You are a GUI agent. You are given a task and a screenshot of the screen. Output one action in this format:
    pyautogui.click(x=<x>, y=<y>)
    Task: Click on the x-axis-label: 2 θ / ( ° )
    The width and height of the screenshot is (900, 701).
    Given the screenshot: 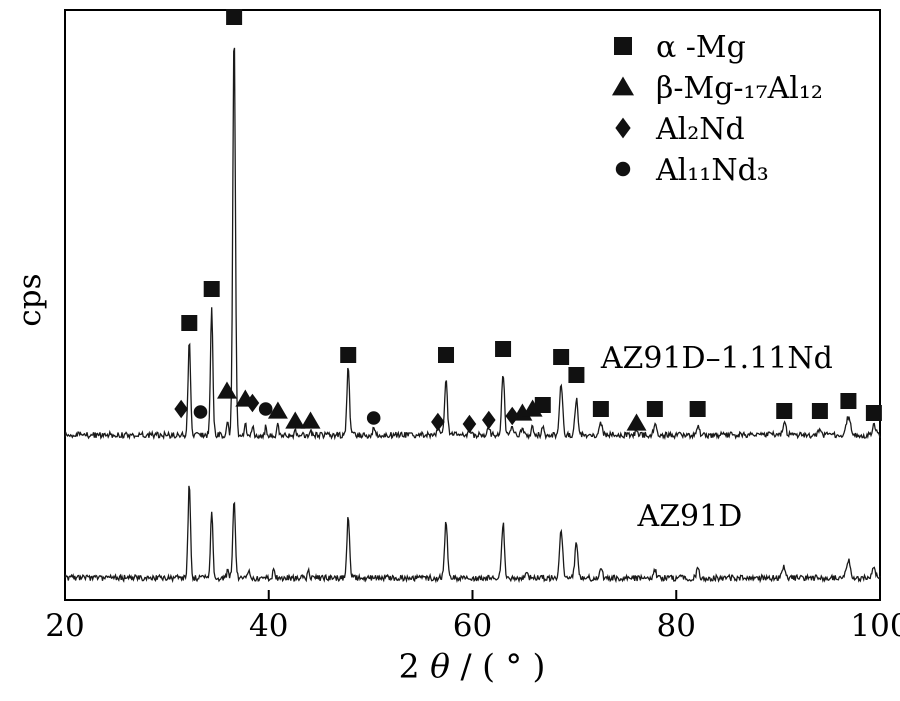 What is the action you would take?
    pyautogui.click(x=472, y=666)
    